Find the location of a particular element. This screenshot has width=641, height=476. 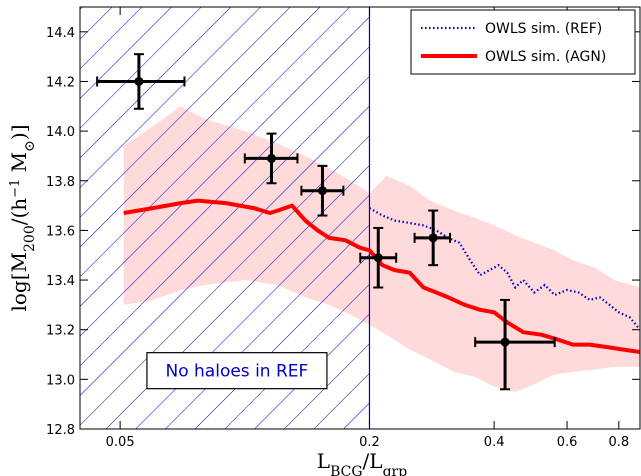

annotation-box is located at coordinates (237, 371).